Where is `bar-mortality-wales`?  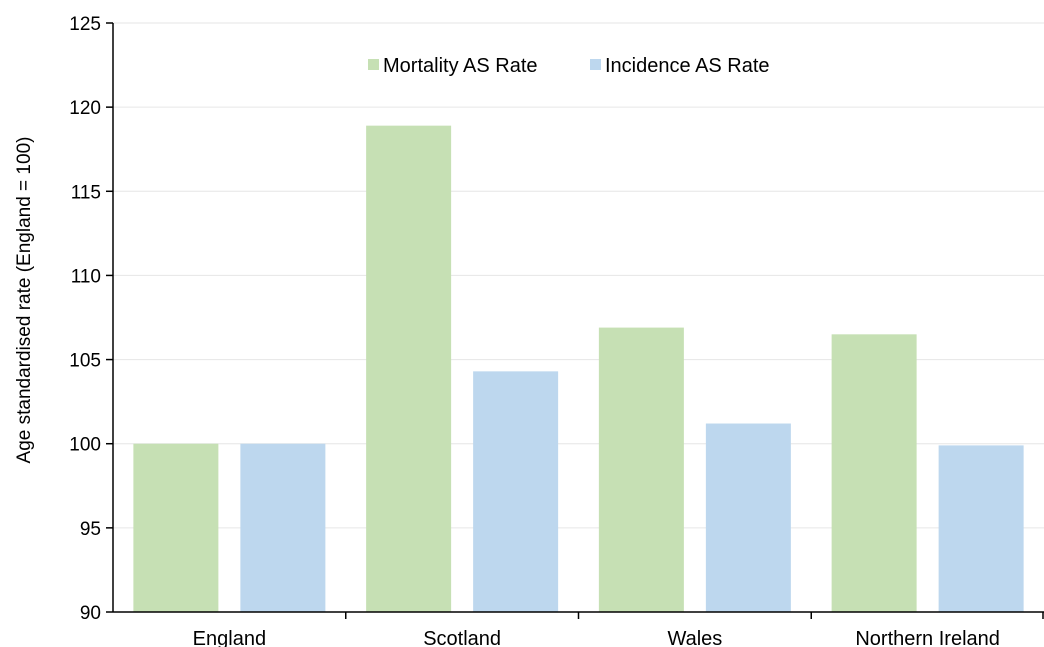
bar-mortality-wales is located at coordinates (641, 469).